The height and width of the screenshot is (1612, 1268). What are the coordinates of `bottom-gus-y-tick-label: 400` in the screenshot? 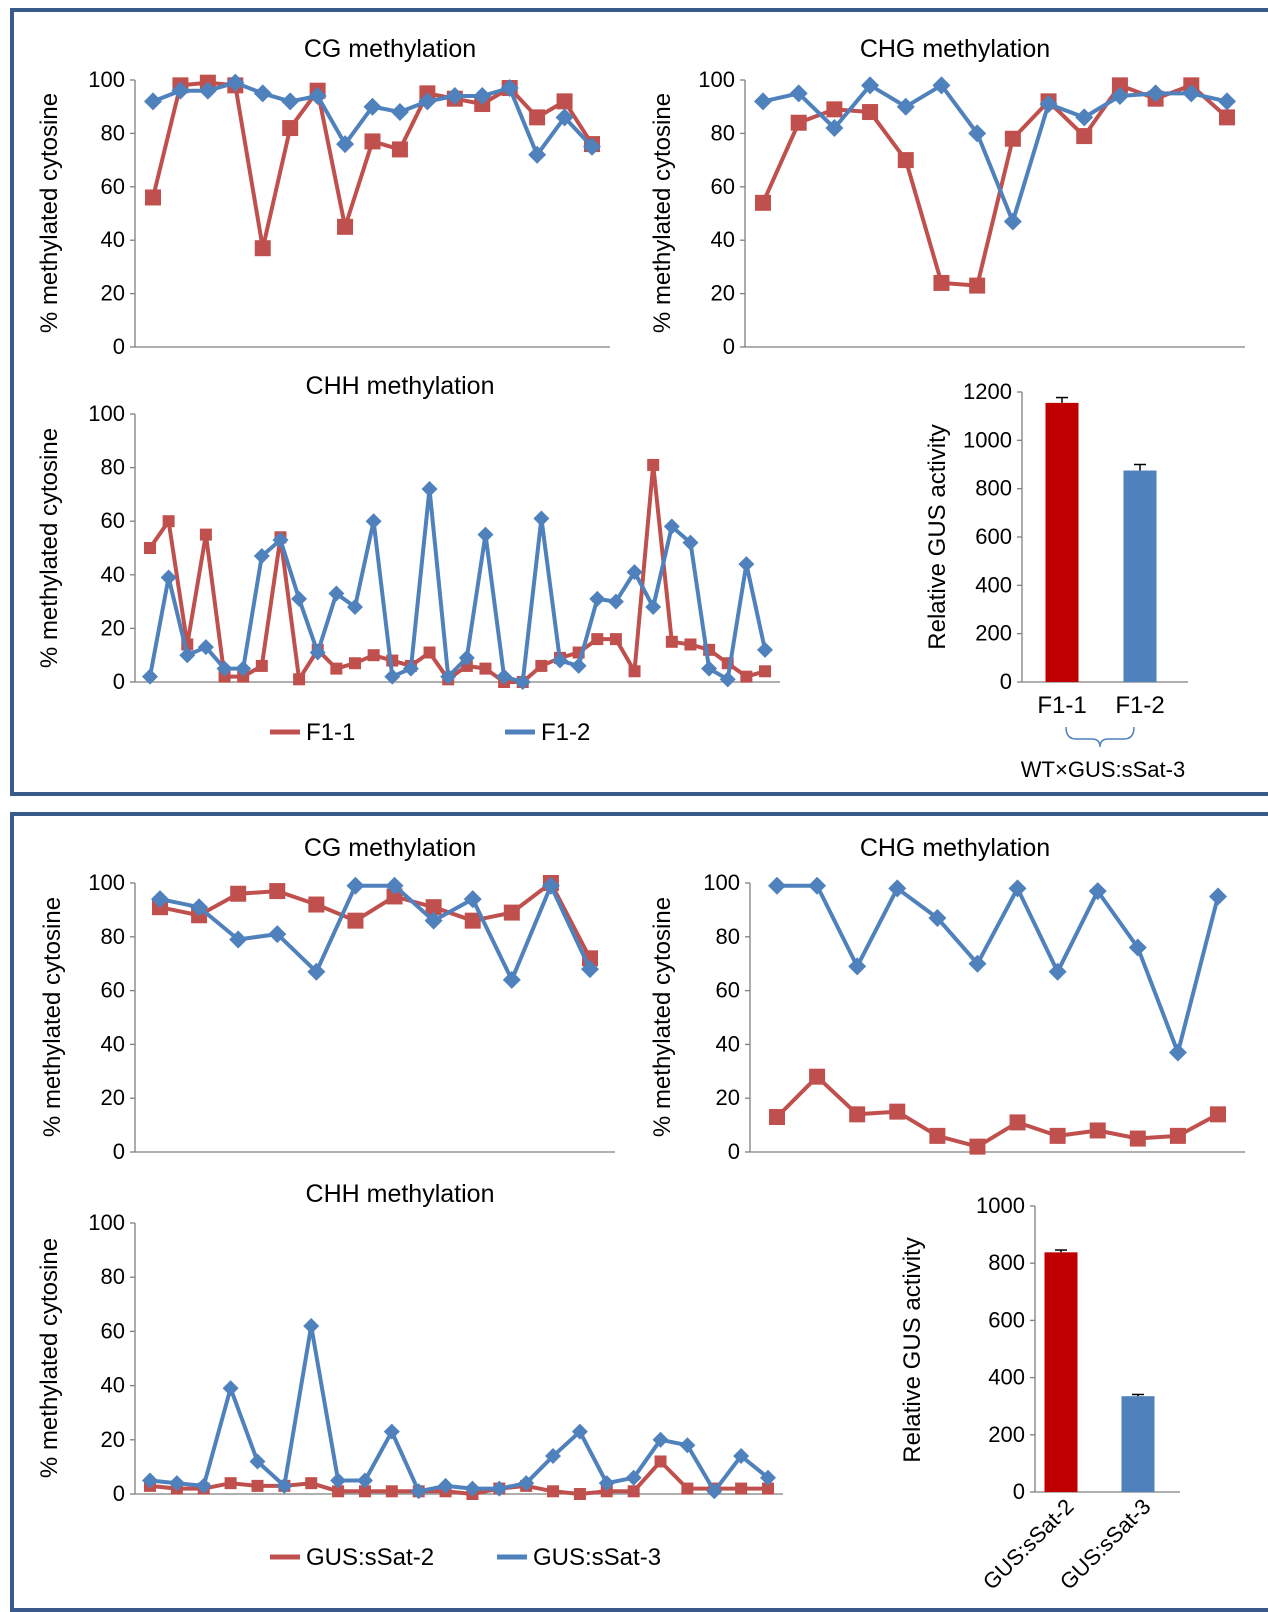 It's located at (1006, 1377).